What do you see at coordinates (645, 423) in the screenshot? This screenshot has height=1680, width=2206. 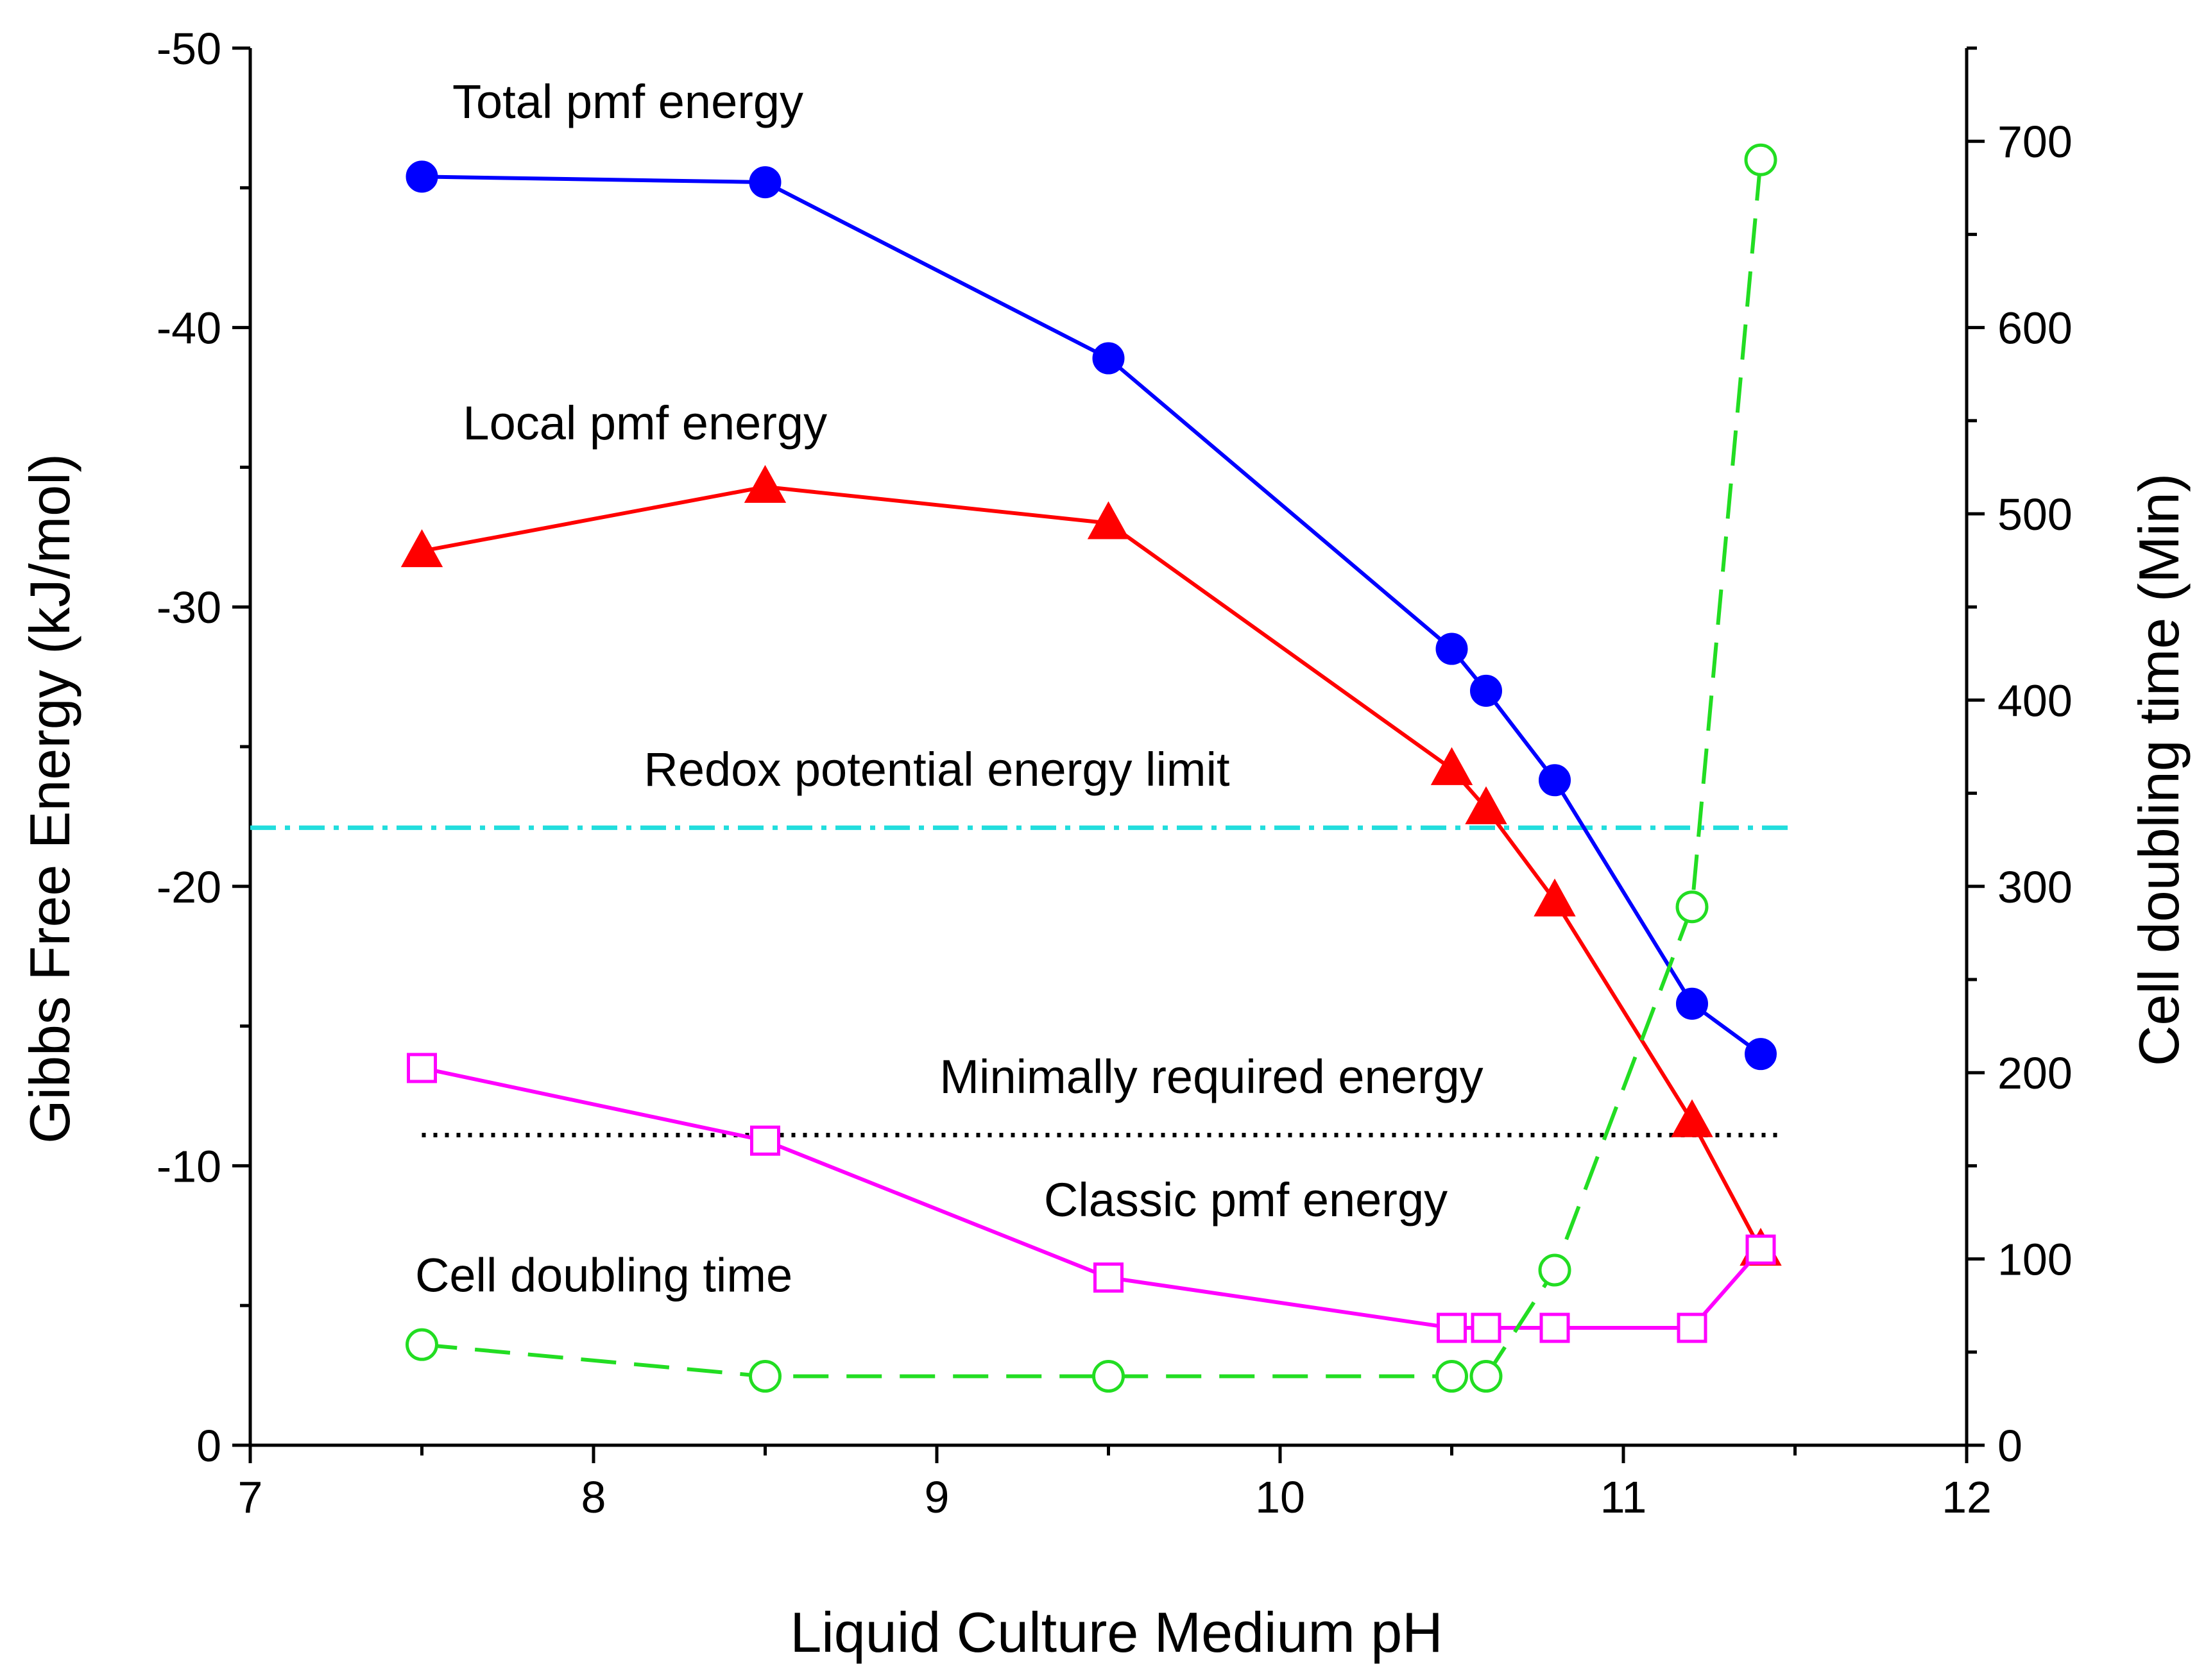 I see `curve-label: Local pmf energy` at bounding box center [645, 423].